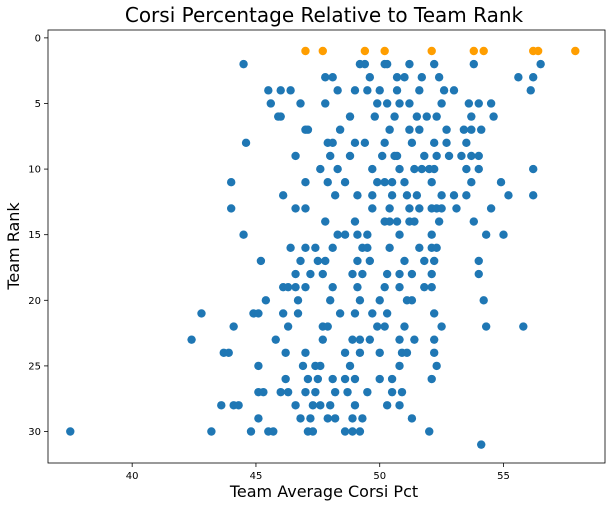 The image size is (614, 506). What do you see at coordinates (324, 15) in the screenshot?
I see `chart-title: Corsi Percentage Relative to Team Rank` at bounding box center [324, 15].